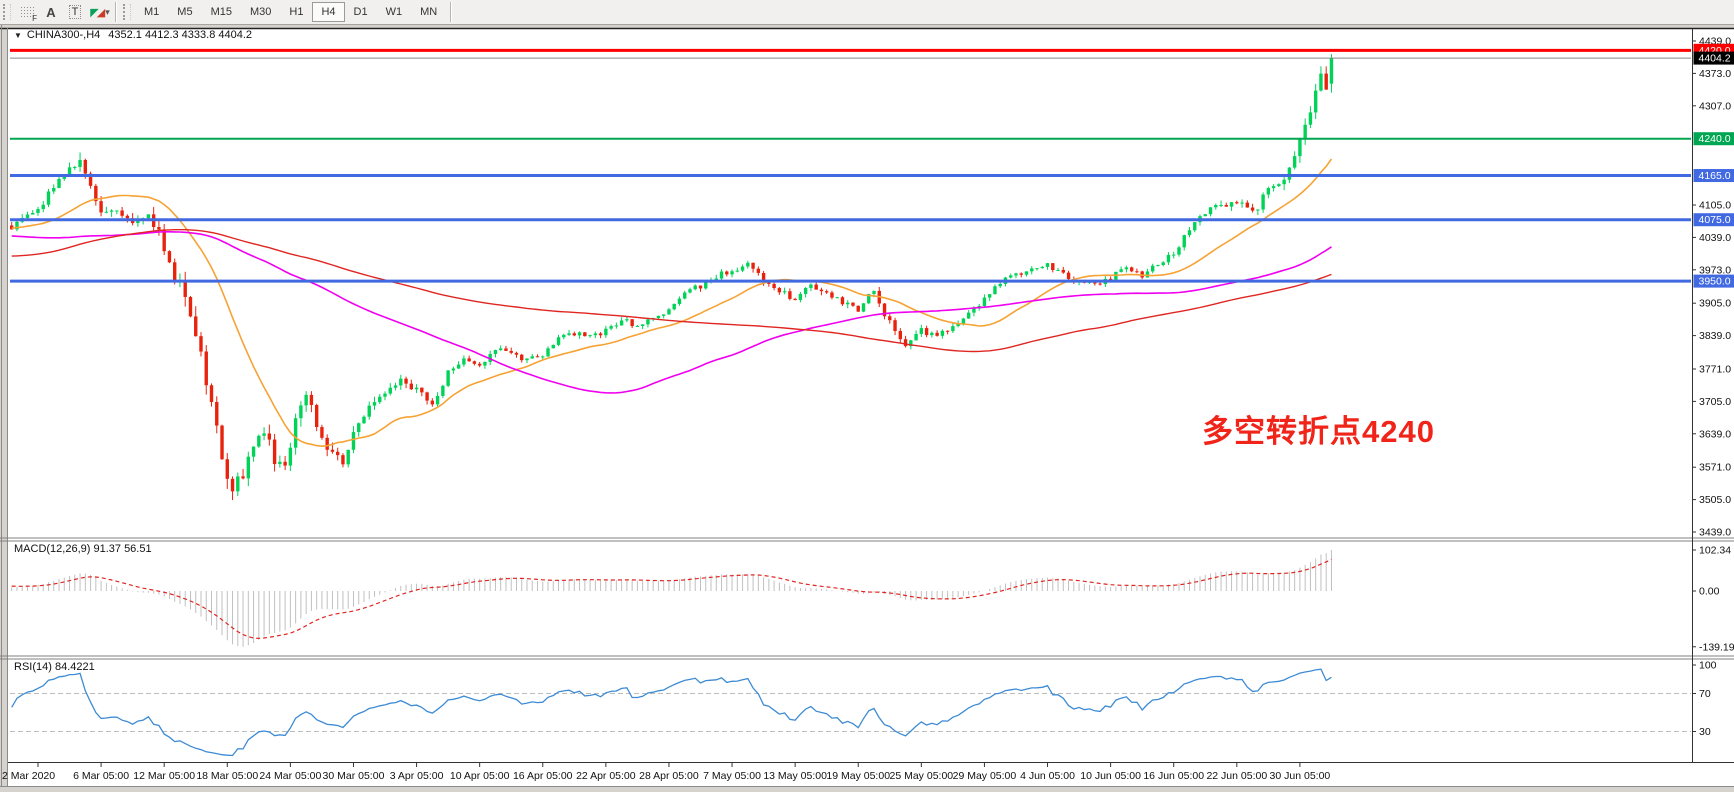 This screenshot has height=792, width=1734. I want to click on rsi-line, so click(671, 712).